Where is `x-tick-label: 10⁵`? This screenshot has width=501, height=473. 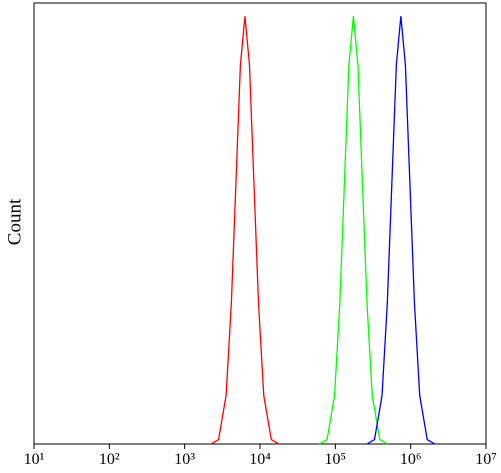
x-tick-label: 10⁵ is located at coordinates (336, 459).